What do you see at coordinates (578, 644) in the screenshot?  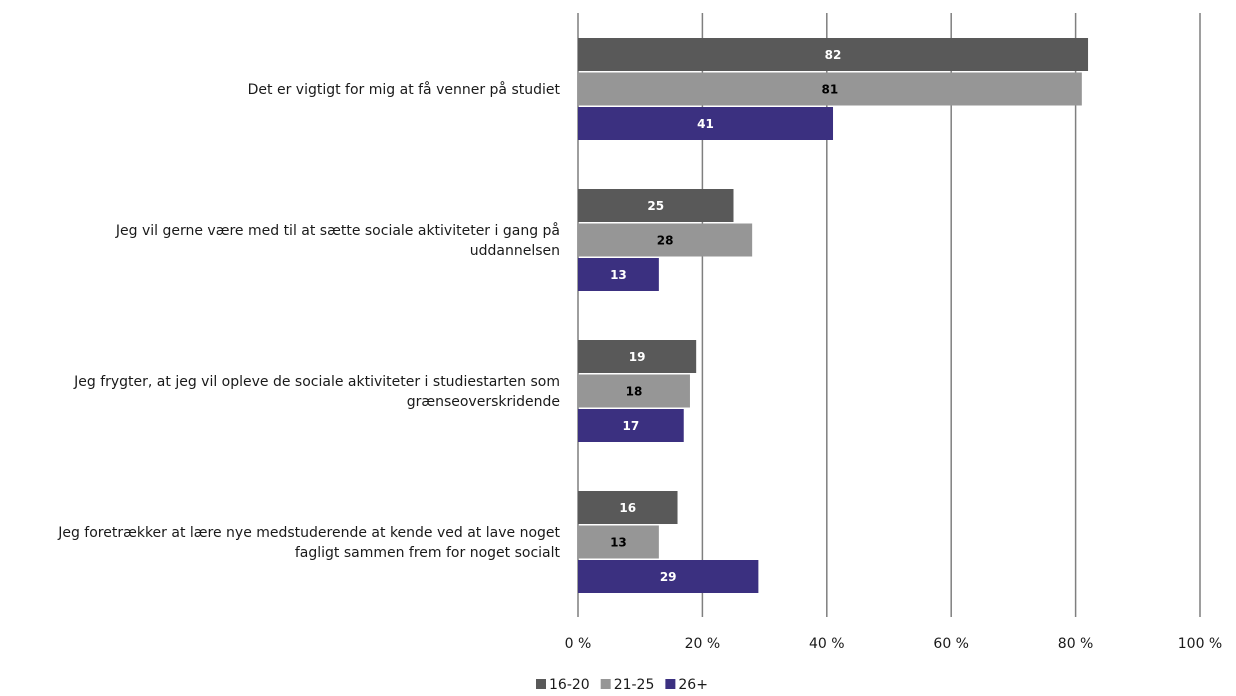 I see `x-tick-label-0: 0 %` at bounding box center [578, 644].